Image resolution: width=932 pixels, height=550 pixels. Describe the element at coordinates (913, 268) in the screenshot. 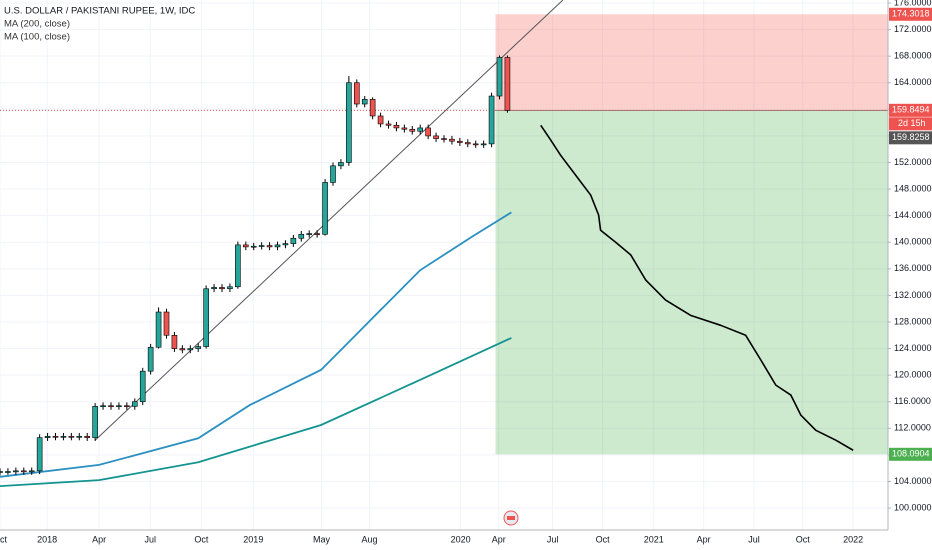

I see `y-tick-label: 136.0000` at that location.